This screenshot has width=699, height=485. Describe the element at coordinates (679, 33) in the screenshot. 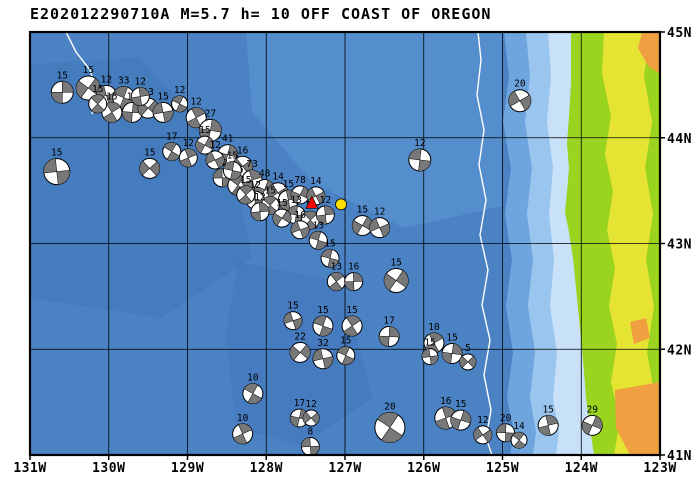

I see `lat-label: 45N` at that location.